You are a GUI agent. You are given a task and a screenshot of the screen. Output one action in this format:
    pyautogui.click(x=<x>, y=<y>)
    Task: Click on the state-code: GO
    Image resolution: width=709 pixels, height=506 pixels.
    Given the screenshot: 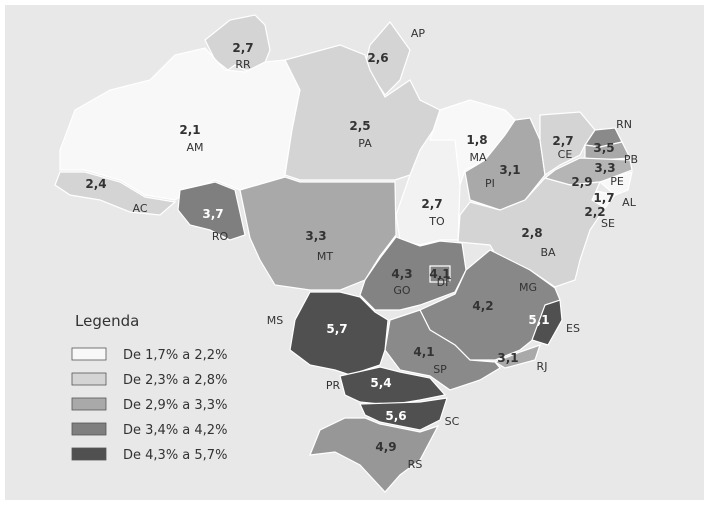 What is the action you would take?
    pyautogui.click(x=402, y=290)
    